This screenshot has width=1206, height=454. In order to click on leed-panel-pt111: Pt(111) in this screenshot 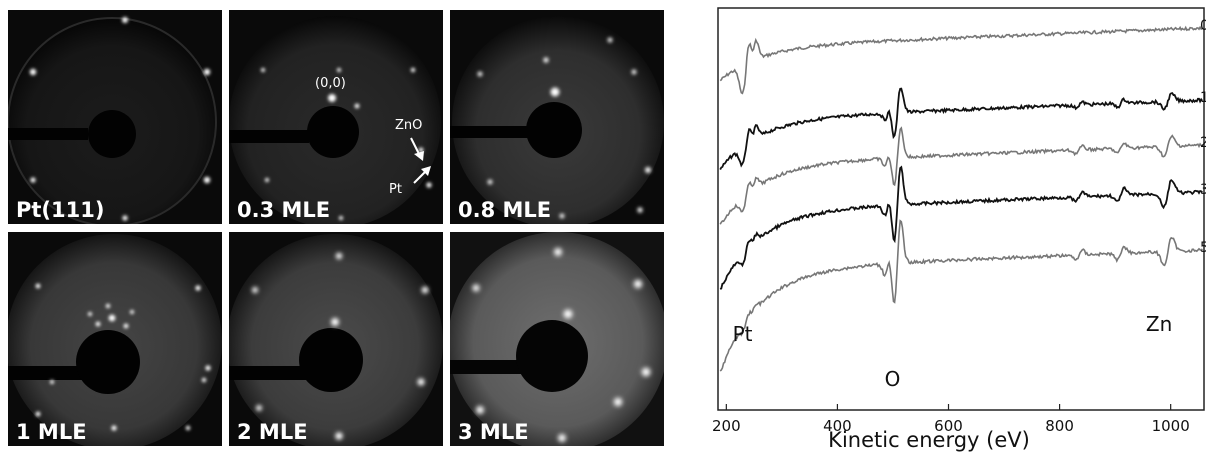, I will do `click(115, 117)`.